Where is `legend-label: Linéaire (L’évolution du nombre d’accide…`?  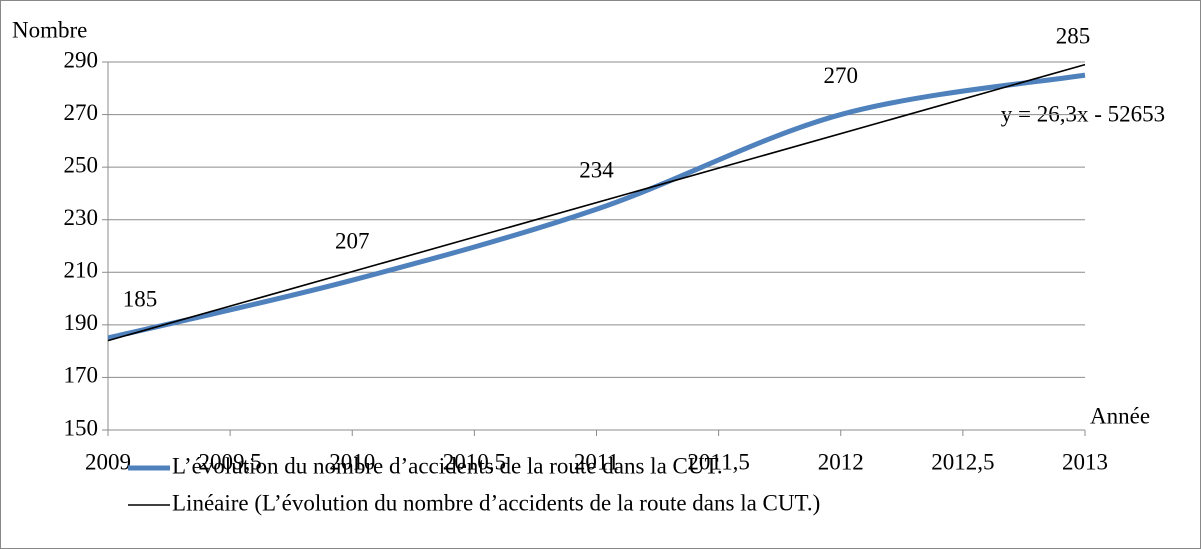
legend-label: Linéaire (L’évolution du nombre d’accide… is located at coordinates (496, 502).